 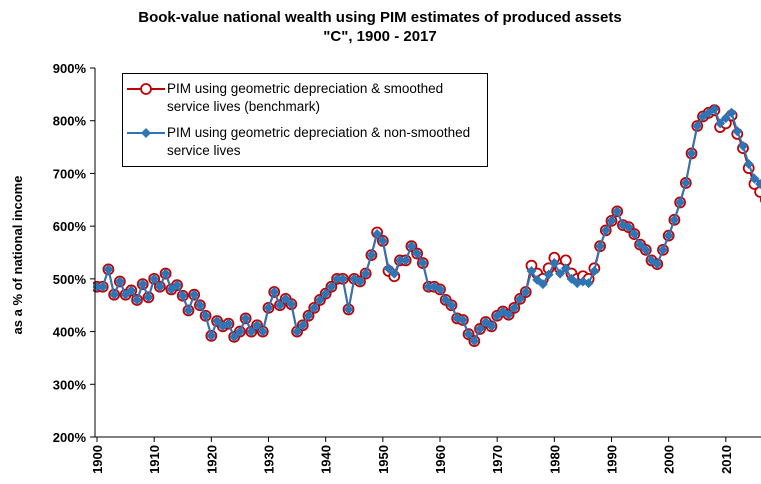 I want to click on title-line: "C", 1900 - 2017, so click(x=379, y=36).